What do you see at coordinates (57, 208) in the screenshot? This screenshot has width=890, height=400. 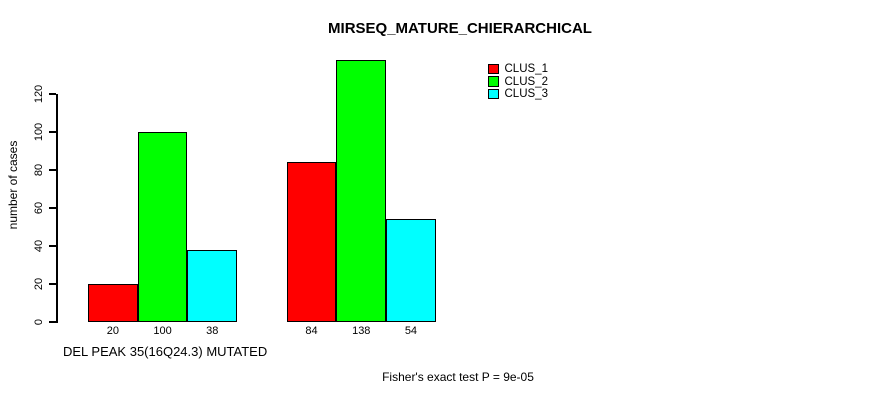 I see `y-axis-line` at bounding box center [57, 208].